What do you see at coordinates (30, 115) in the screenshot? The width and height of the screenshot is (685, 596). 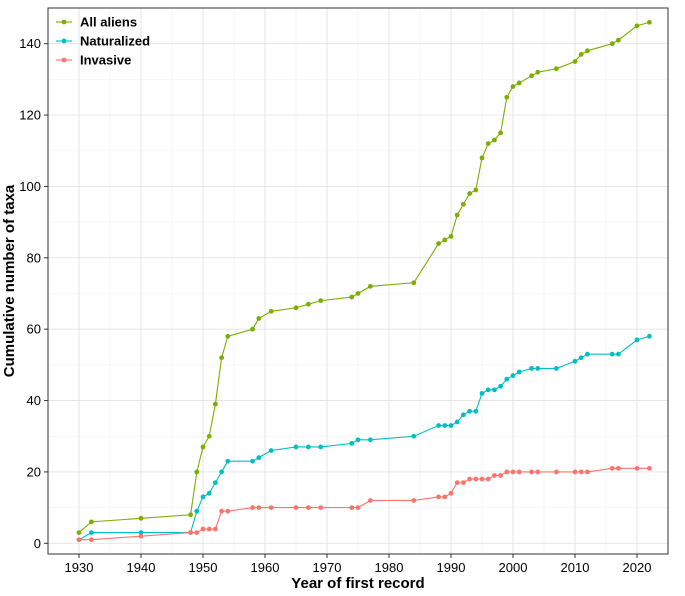 I see `y-tick-label: 120` at bounding box center [30, 115].